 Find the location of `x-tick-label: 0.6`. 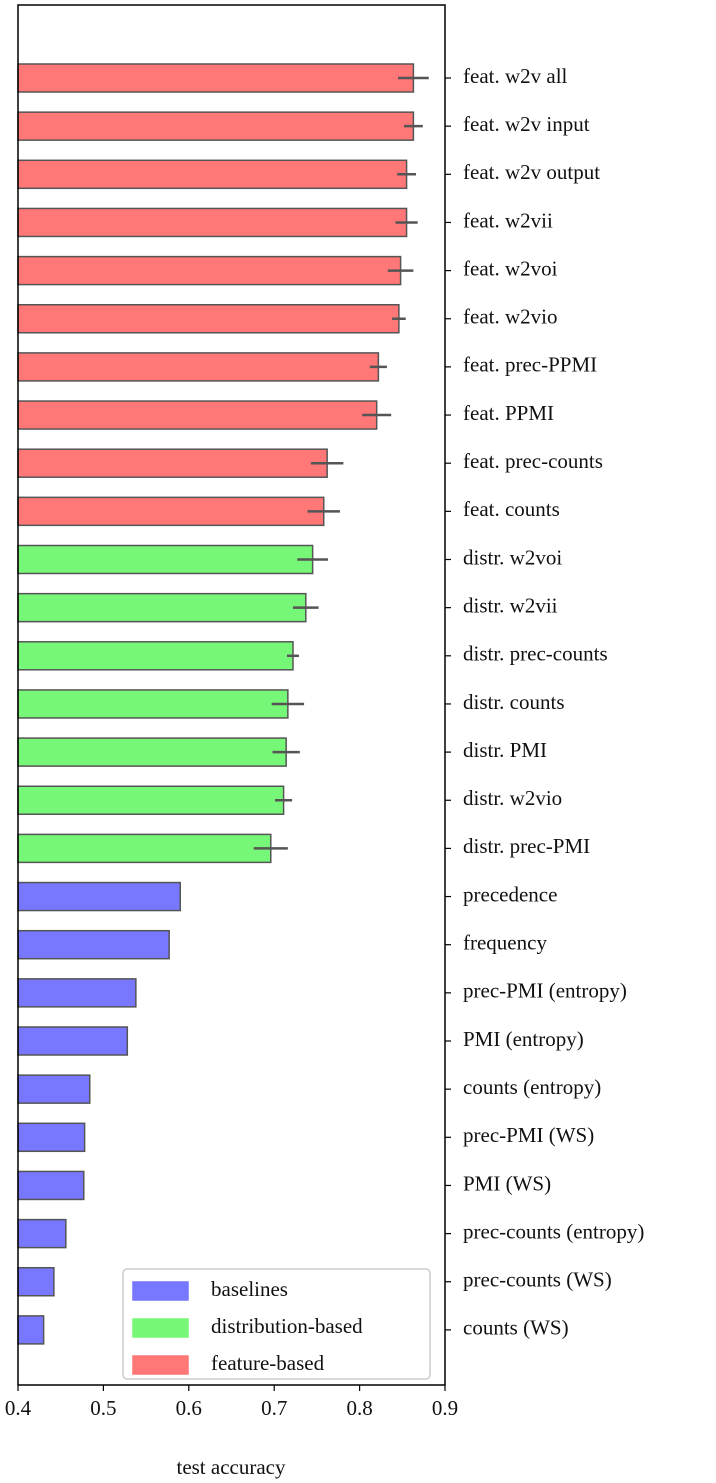

x-tick-label: 0.6 is located at coordinates (189, 1408).